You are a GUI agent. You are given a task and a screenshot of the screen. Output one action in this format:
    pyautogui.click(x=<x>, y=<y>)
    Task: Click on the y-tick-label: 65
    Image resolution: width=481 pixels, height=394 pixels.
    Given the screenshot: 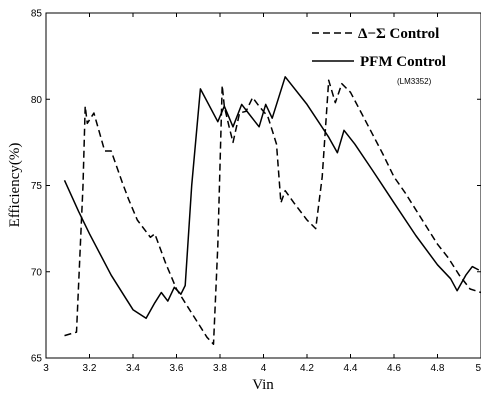 What is the action you would take?
    pyautogui.click(x=37, y=359)
    